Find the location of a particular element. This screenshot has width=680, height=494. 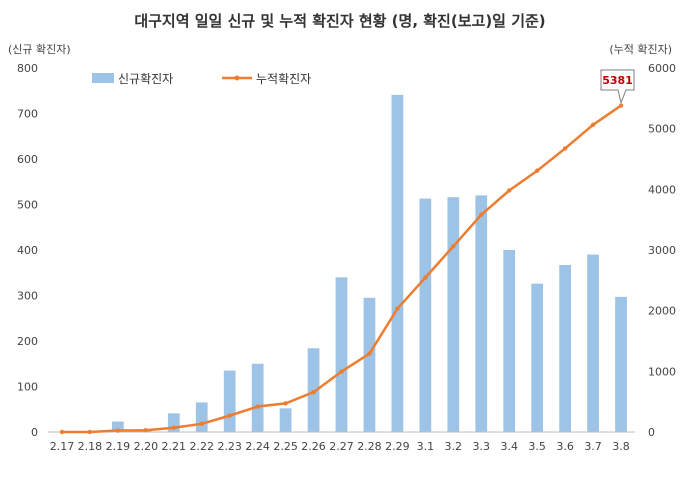

x-tick-label: 3.8 is located at coordinates (621, 446).